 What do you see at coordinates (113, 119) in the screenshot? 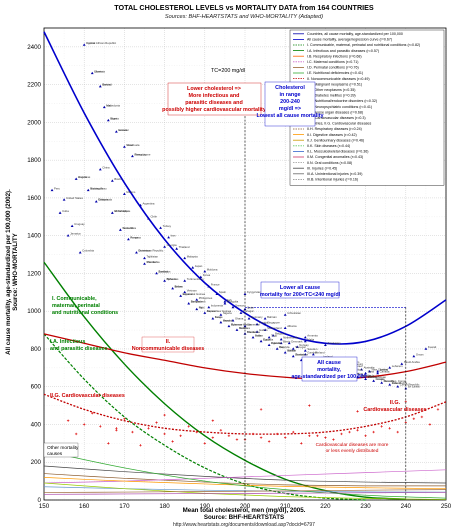
I see `country-label: Niger` at bounding box center [113, 119].